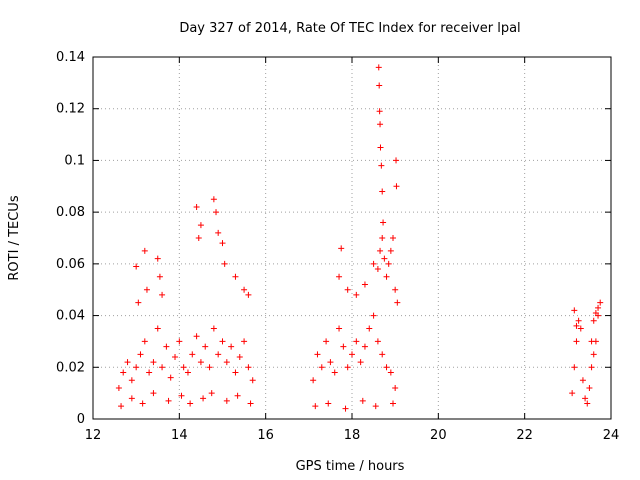 This screenshot has width=640, height=480. What do you see at coordinates (81, 419) in the screenshot?
I see `y-tick-label: 0` at bounding box center [81, 419].